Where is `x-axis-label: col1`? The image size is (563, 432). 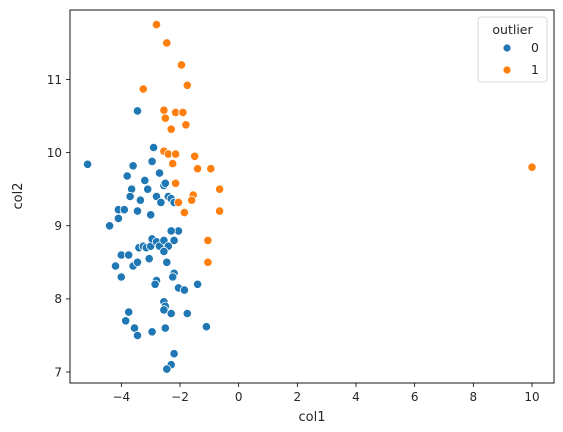
x-axis-label: col1 is located at coordinates (312, 417).